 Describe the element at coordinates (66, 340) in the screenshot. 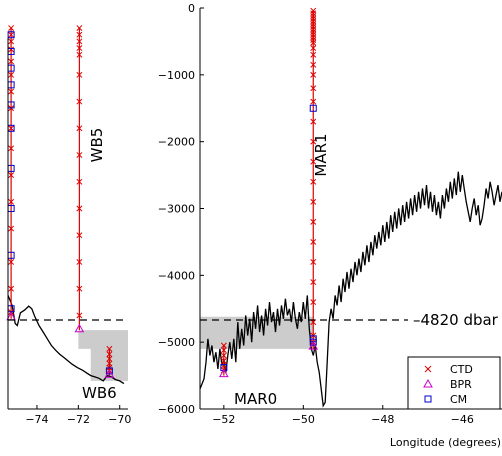

I see `bathymetry-line-west` at that location.